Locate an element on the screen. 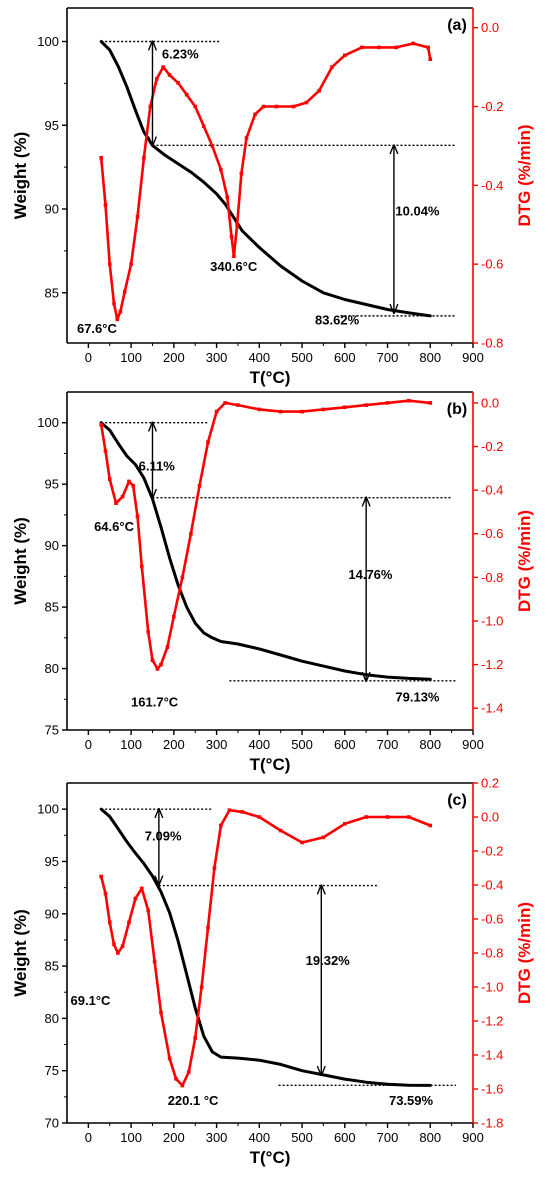  panel-label: (c) is located at coordinates (457, 800).